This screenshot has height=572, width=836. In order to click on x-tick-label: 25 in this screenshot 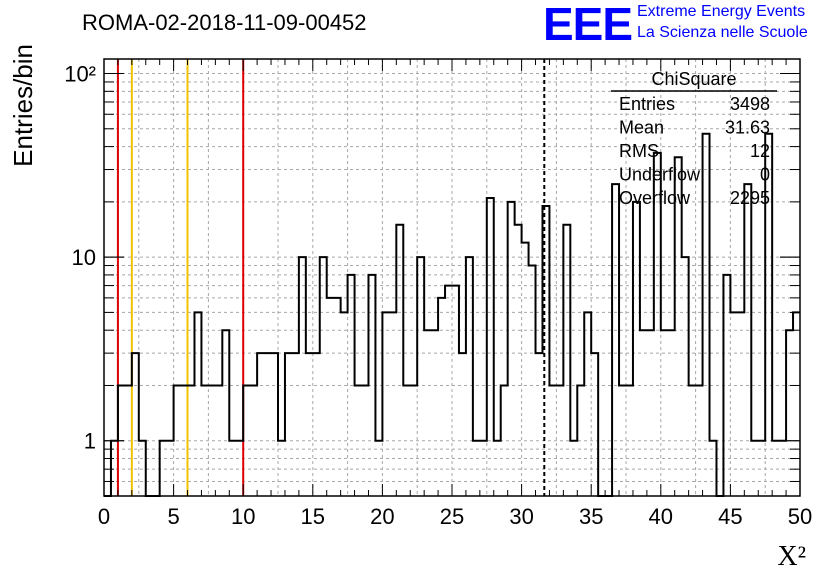, I will do `click(452, 516)`.